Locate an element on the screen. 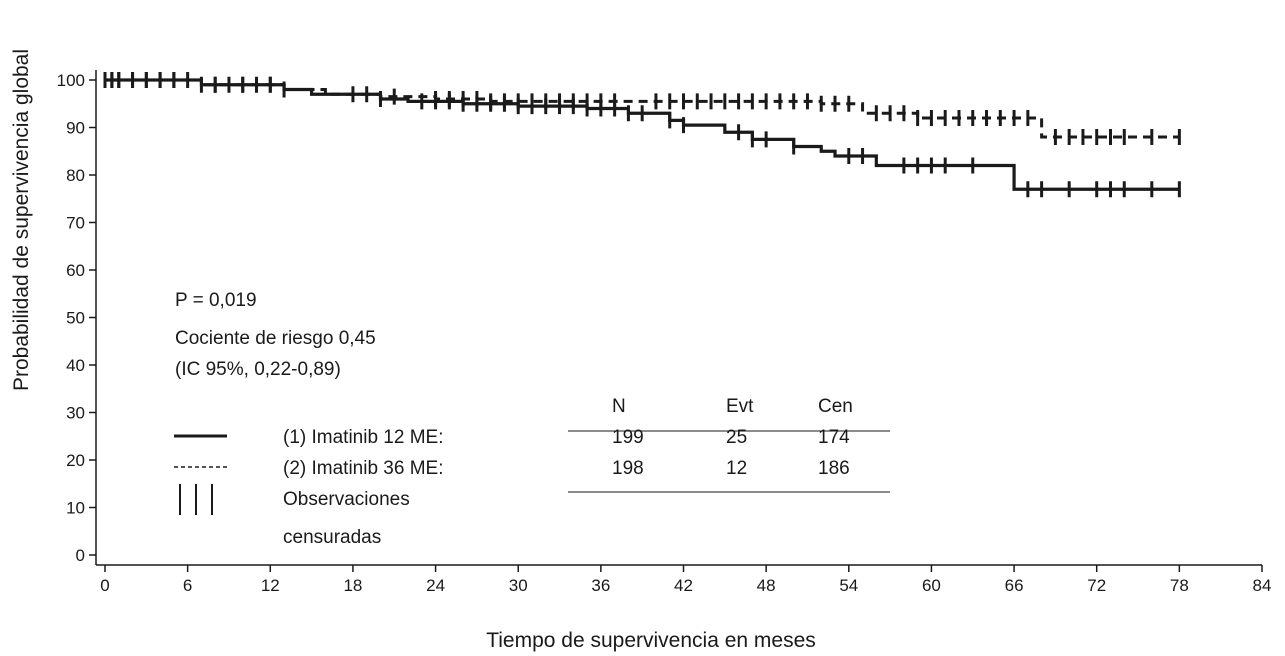 Image resolution: width=1285 pixels, height=656 pixels. x-tick-label: 30 is located at coordinates (518, 585).